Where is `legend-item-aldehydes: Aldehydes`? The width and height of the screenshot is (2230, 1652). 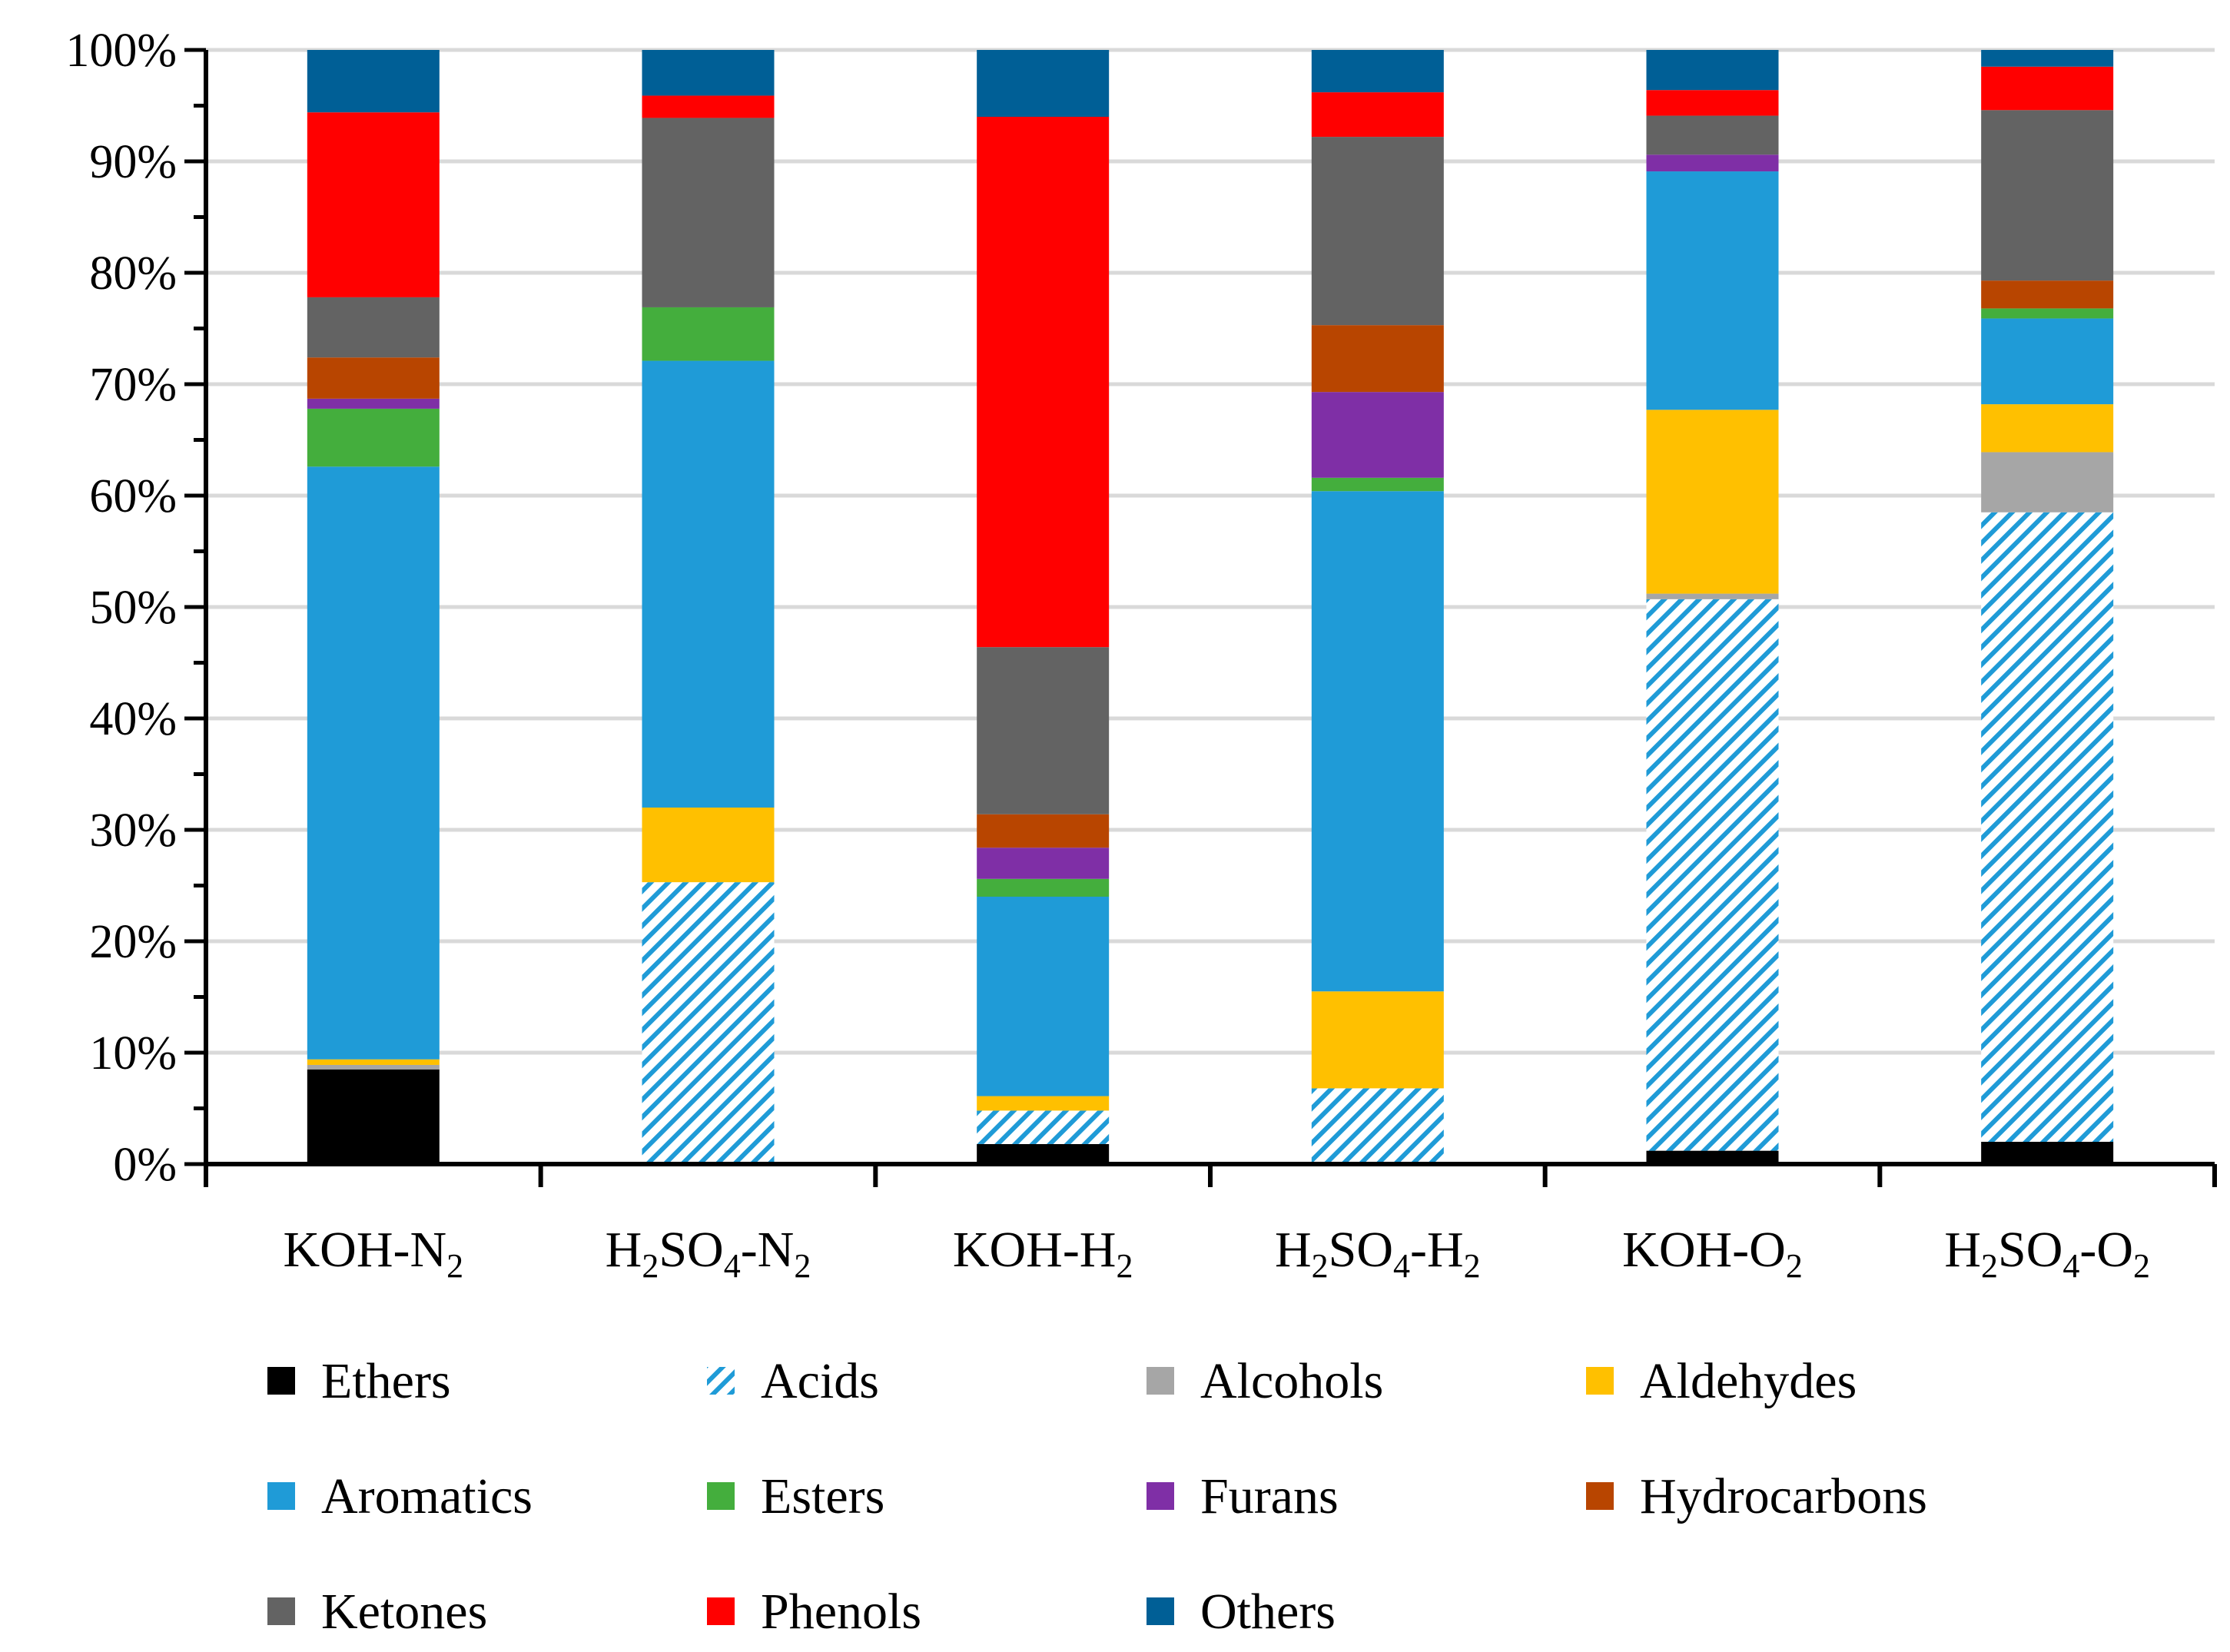
legend-item-aldehydes: Aldehydes is located at coordinates (1721, 1381).